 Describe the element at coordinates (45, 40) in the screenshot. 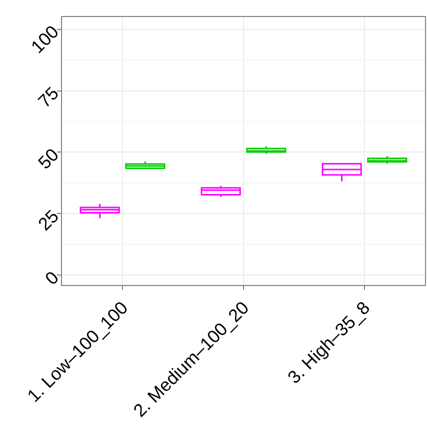

I see `y-tick-label: 100` at that location.